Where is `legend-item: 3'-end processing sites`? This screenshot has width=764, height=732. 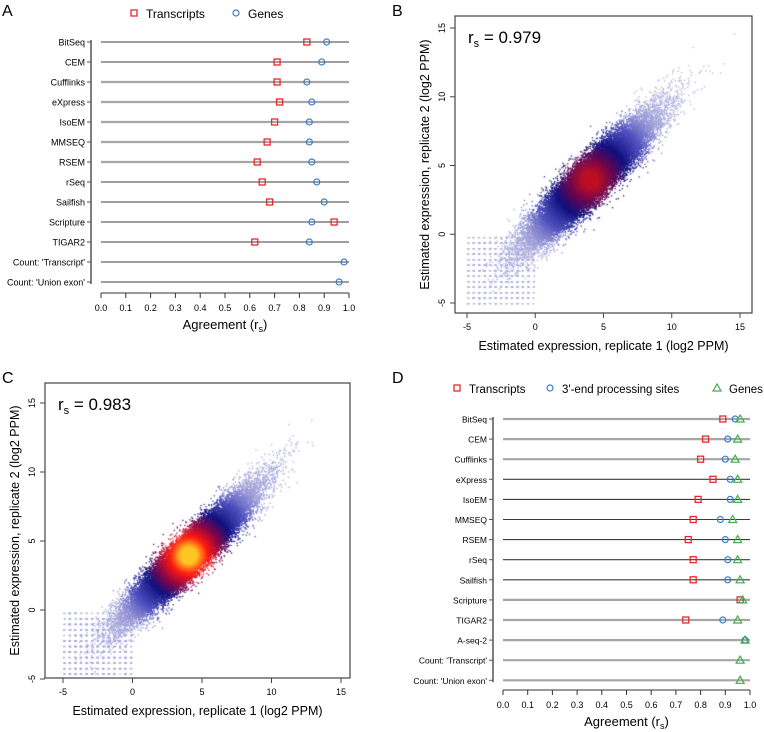
legend-item: 3'-end processing sites is located at coordinates (613, 390).